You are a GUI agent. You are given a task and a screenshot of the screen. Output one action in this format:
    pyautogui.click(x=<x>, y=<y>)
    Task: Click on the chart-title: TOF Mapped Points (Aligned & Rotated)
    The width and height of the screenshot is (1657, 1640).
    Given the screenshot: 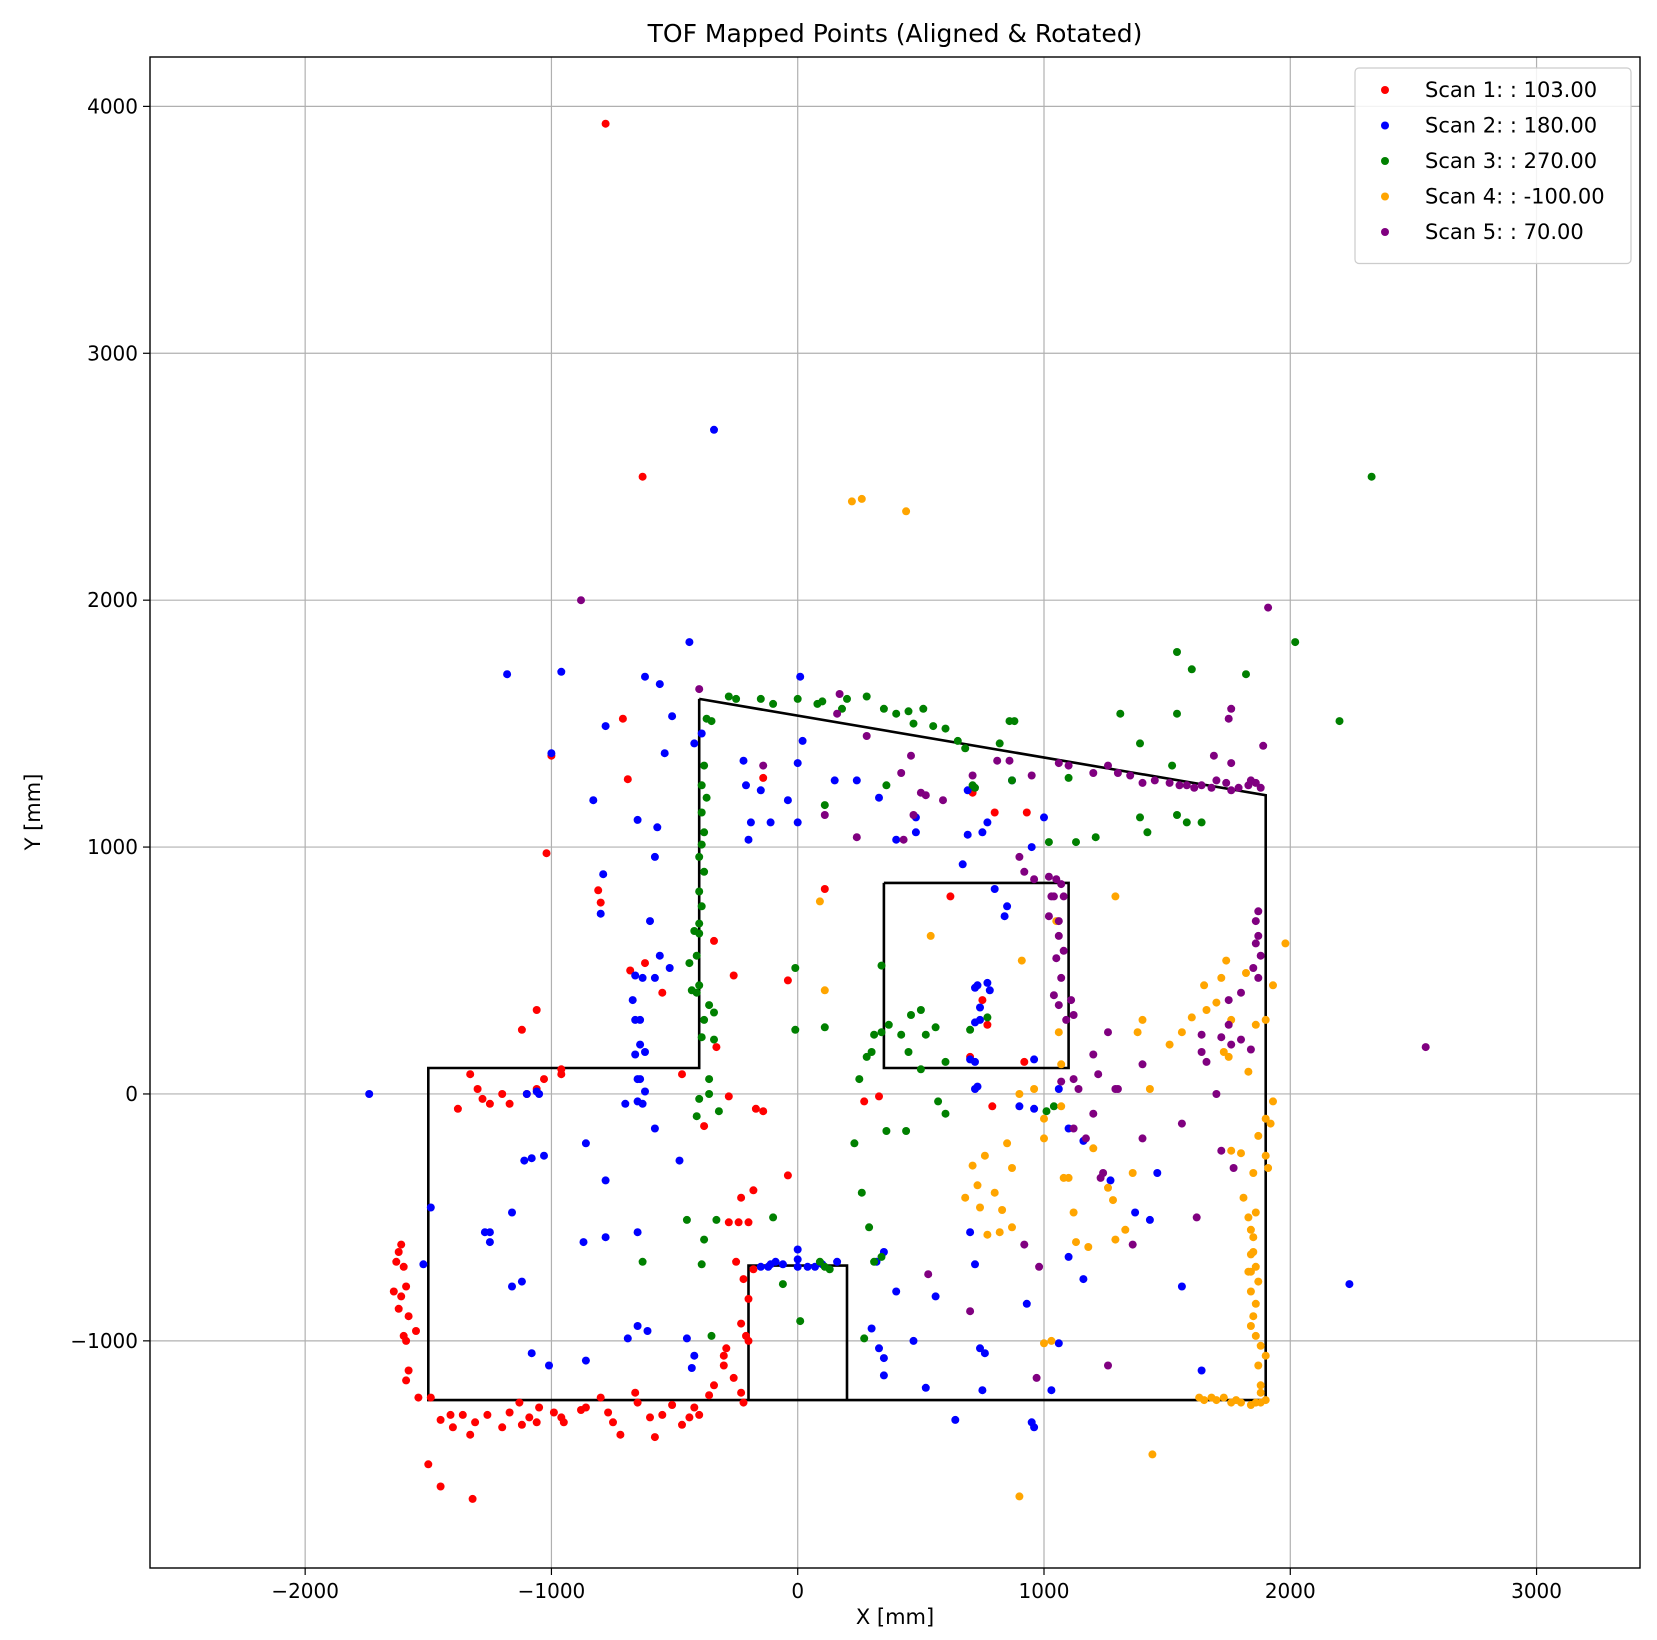 What is the action you would take?
    pyautogui.click(x=895, y=33)
    